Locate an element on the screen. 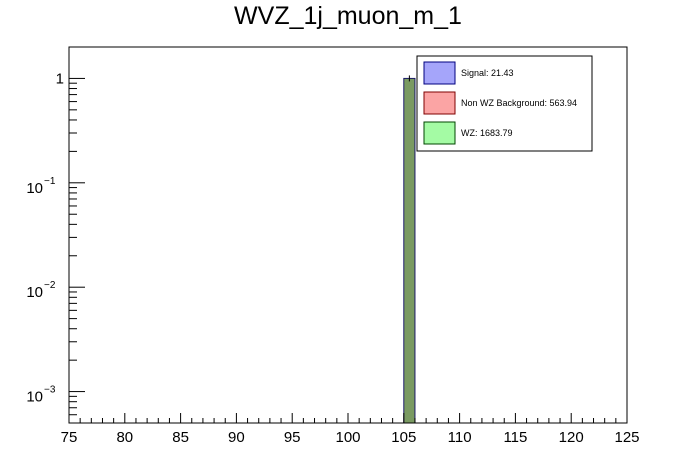  y-tick-exponent: −1 is located at coordinates (50, 181).